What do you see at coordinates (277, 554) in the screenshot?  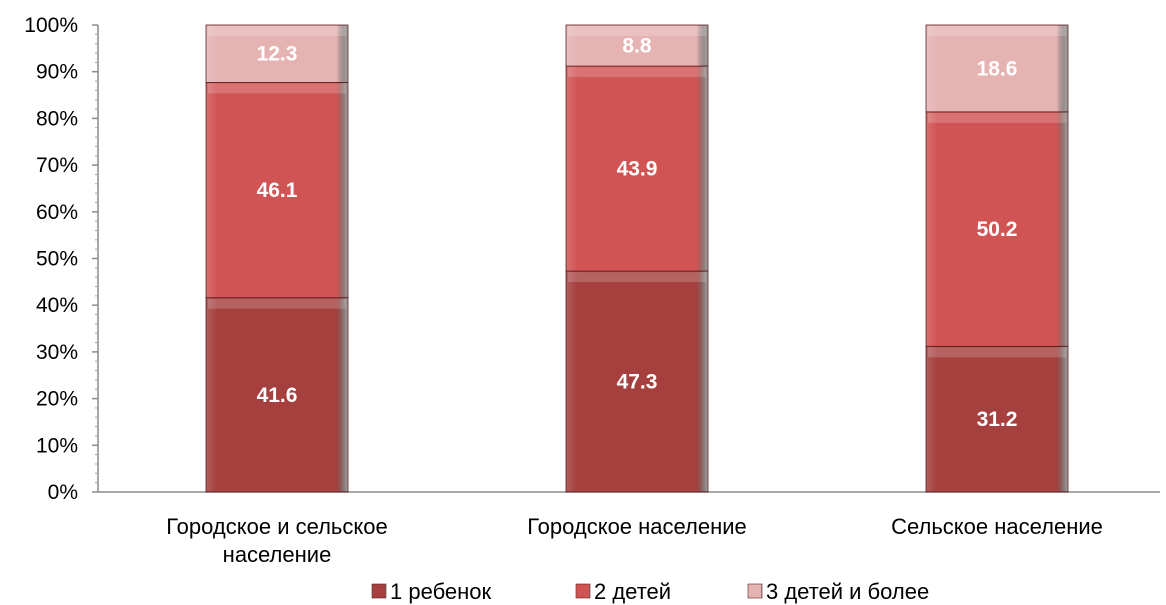 I see `x-category-label: население` at bounding box center [277, 554].